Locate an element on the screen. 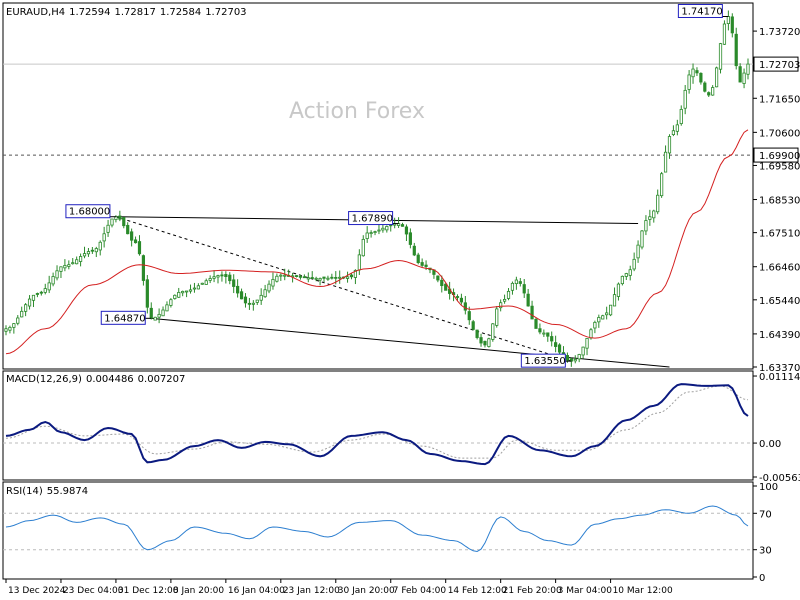 The width and height of the screenshot is (800, 600). price-axis-label: 1.63370 is located at coordinates (779, 368).